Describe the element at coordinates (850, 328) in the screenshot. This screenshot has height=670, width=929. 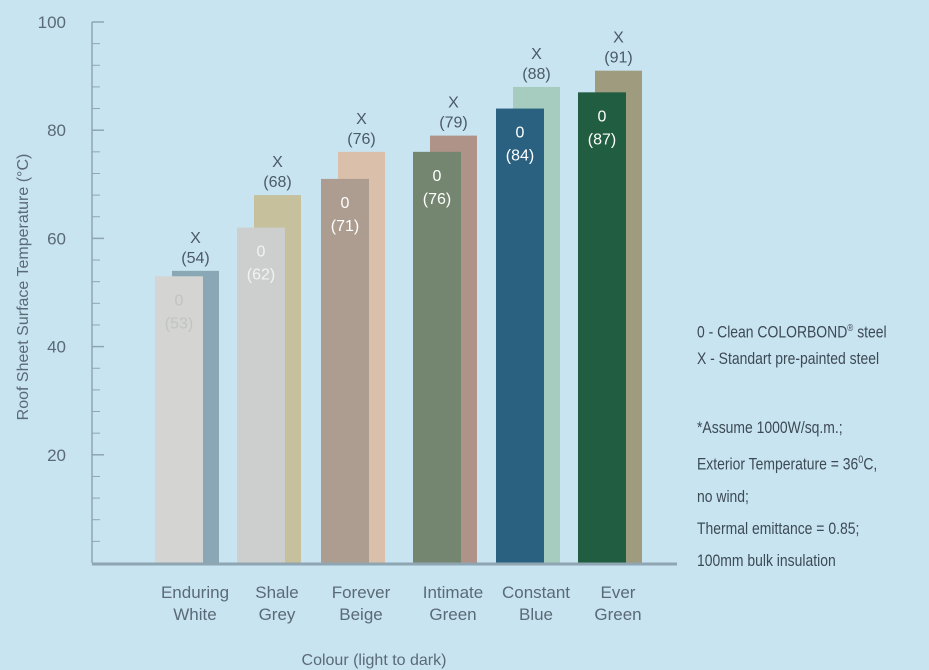
I see `registered-mark: ®` at that location.